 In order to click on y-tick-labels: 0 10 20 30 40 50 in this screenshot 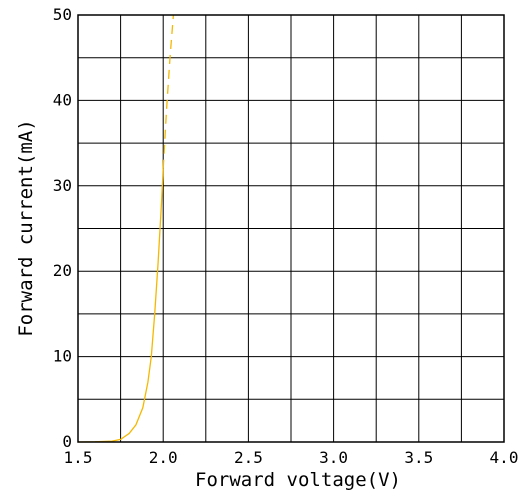, I will do `click(62, 228)`.